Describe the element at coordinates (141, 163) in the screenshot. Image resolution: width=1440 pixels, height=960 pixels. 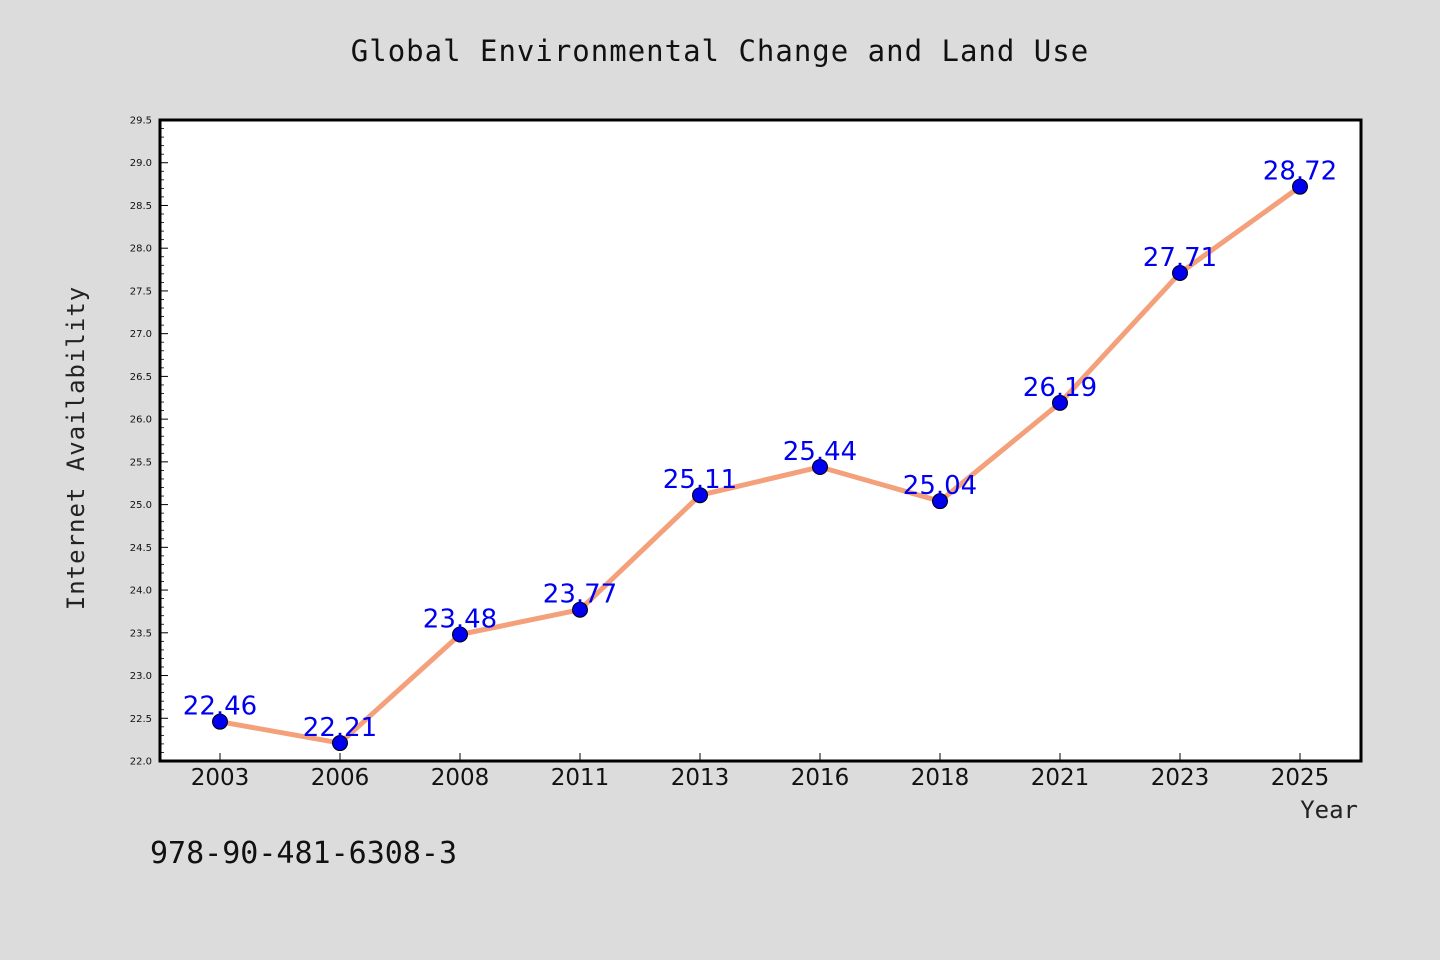
I see `y-tick-label: 29.0` at that location.